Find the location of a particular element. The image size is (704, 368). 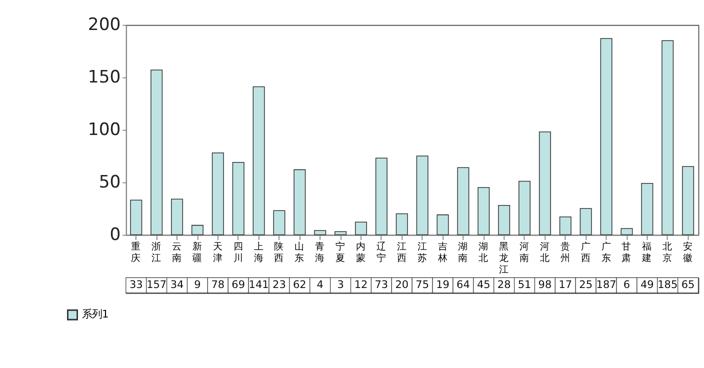

x-tick-label: 内蒙 is located at coordinates (361, 252).